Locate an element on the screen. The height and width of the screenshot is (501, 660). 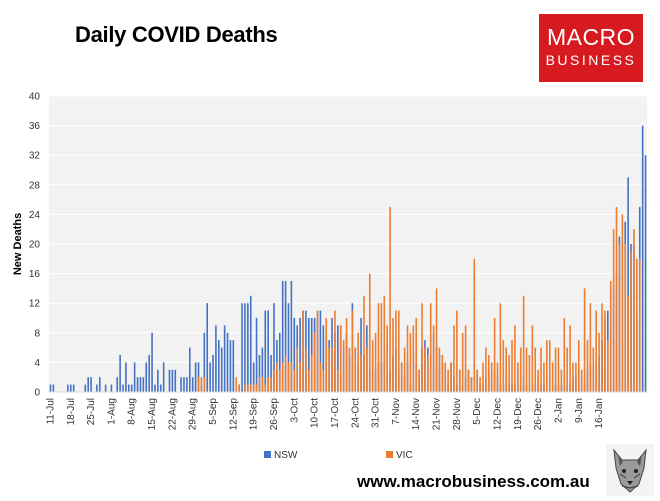
x-tick-label: 29-Aug is located at coordinates (193, 414).